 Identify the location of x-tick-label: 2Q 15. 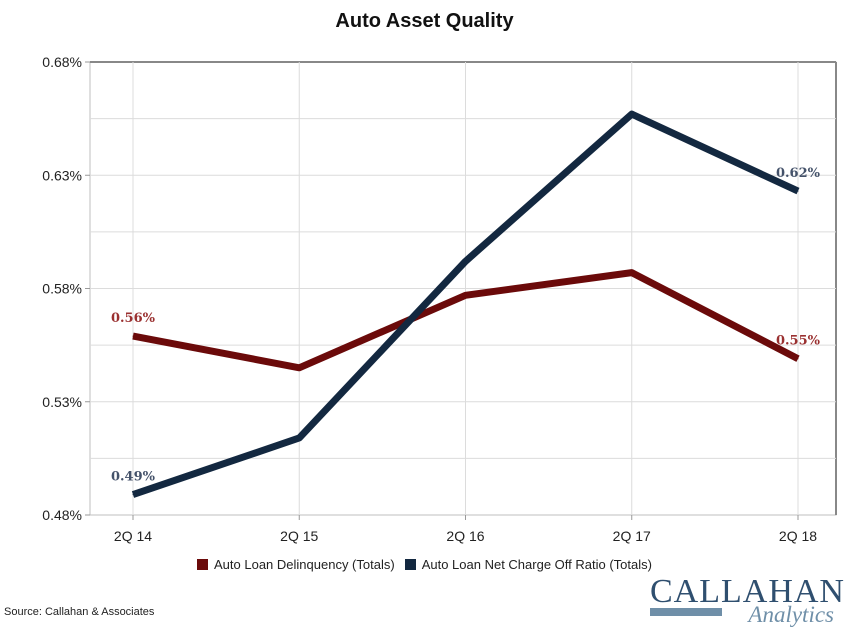
(299, 536).